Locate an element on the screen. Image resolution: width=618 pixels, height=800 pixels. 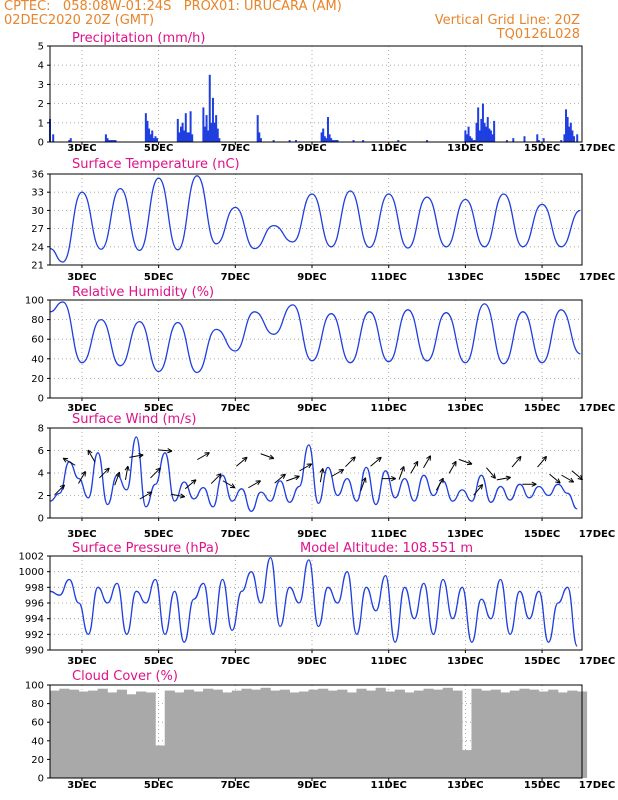
x-tick-label: 13DEC is located at coordinates (465, 277).